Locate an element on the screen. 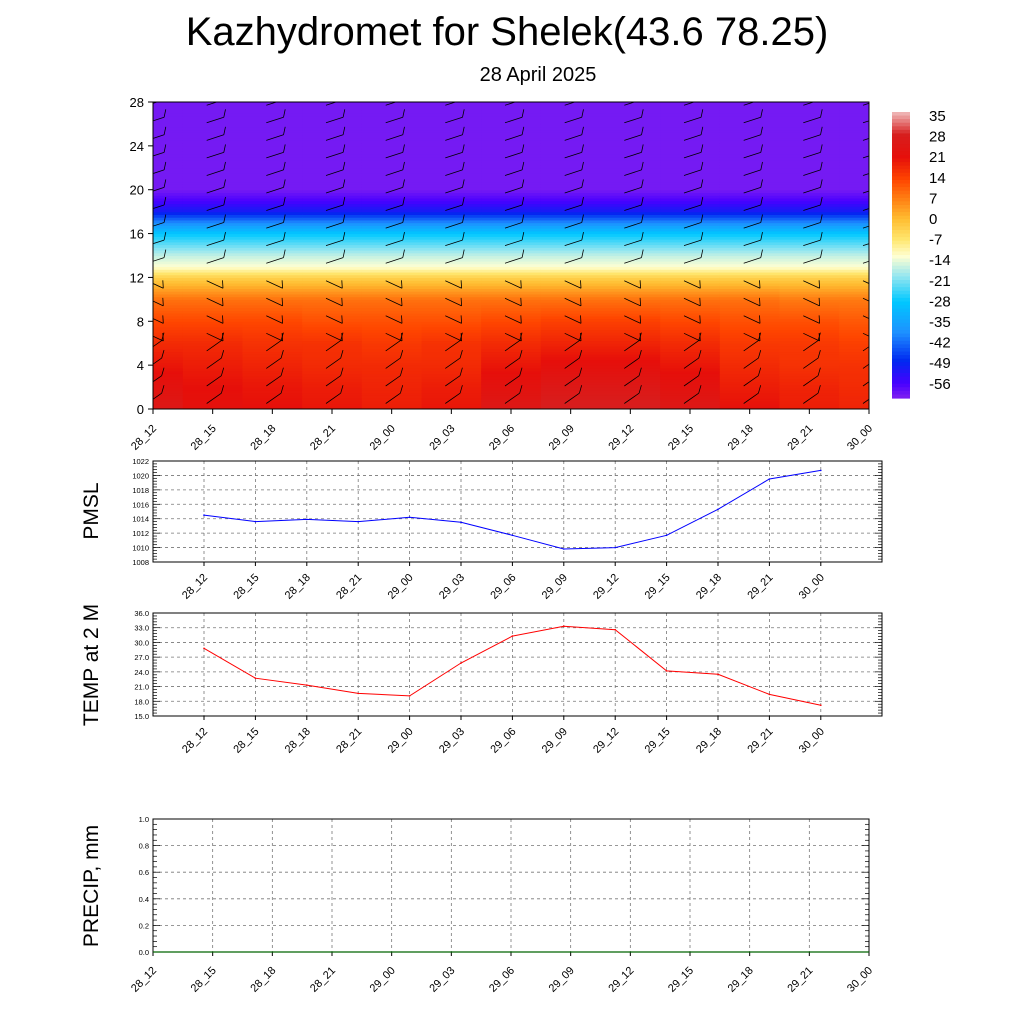  grid is located at coordinates (511, 885).